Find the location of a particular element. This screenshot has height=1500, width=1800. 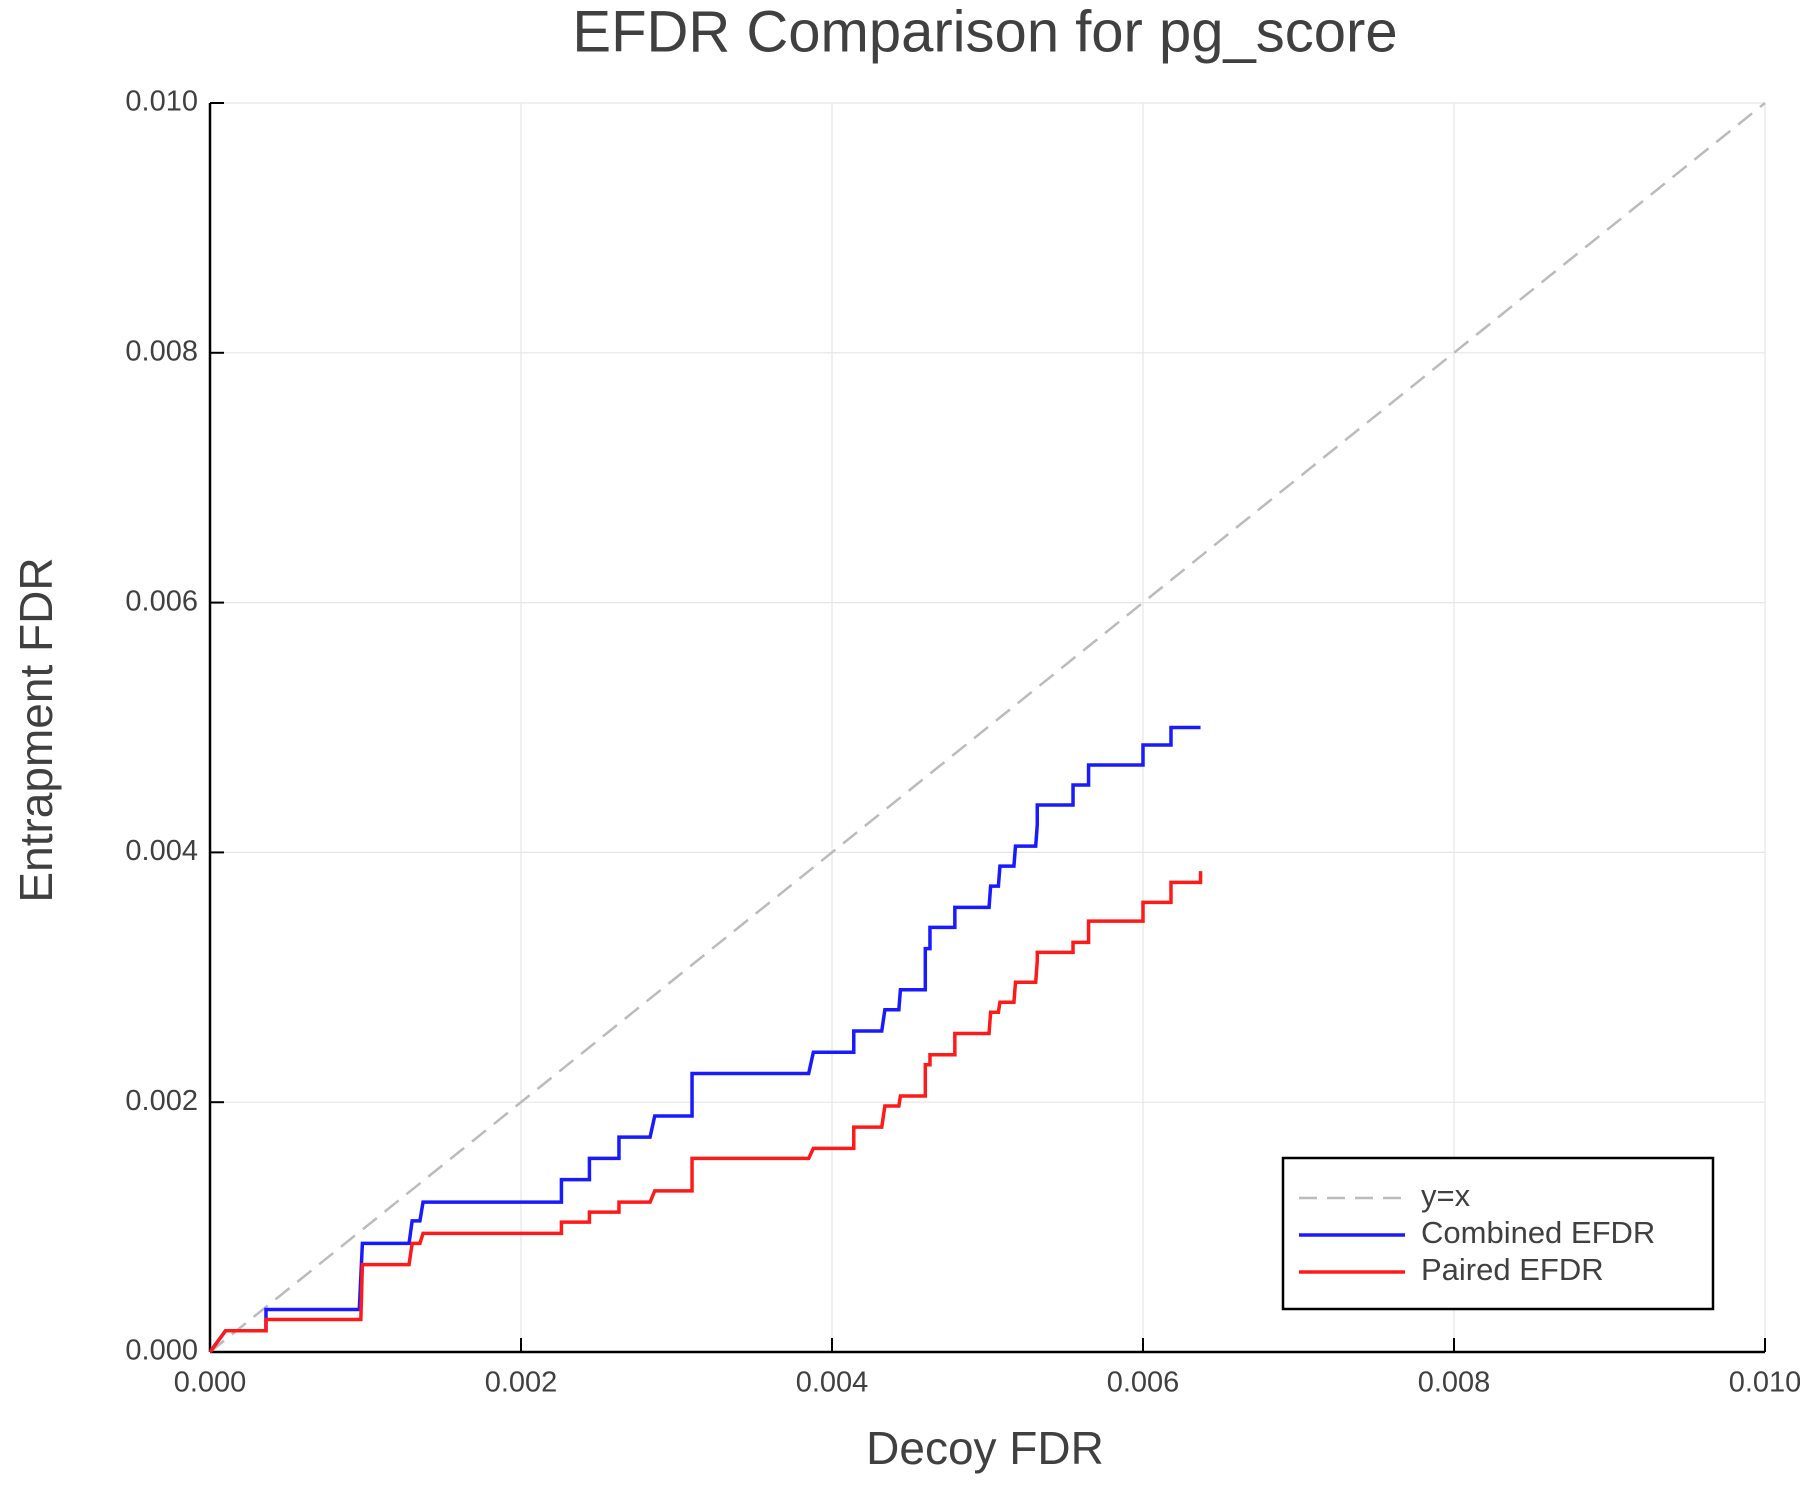

legend-label: Paired EFDR is located at coordinates (1512, 1269).